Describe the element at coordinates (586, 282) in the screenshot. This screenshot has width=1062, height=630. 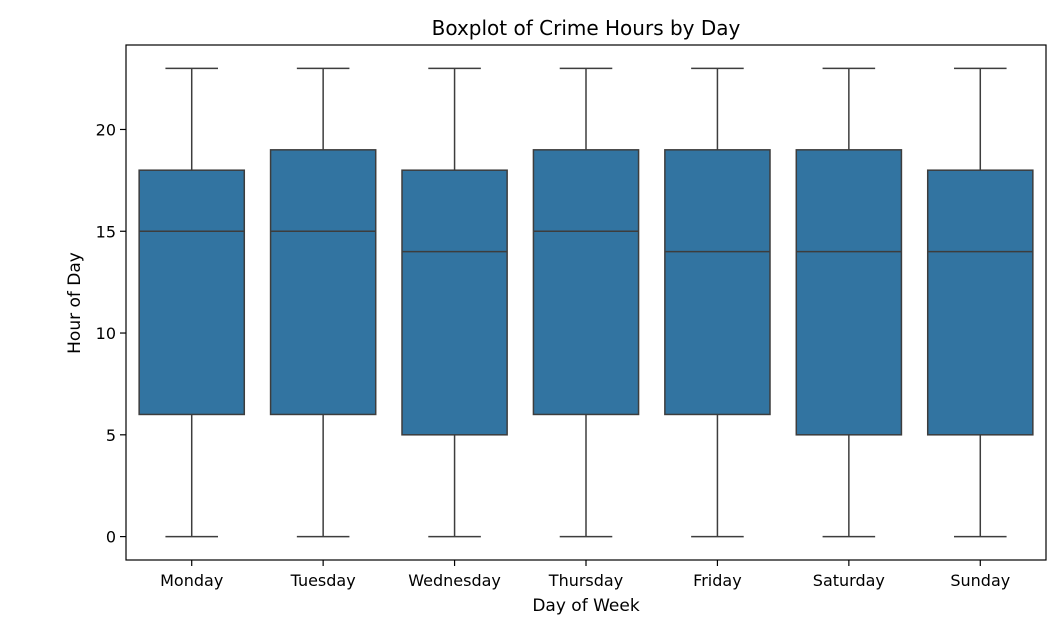
I see `box-thursday` at that location.